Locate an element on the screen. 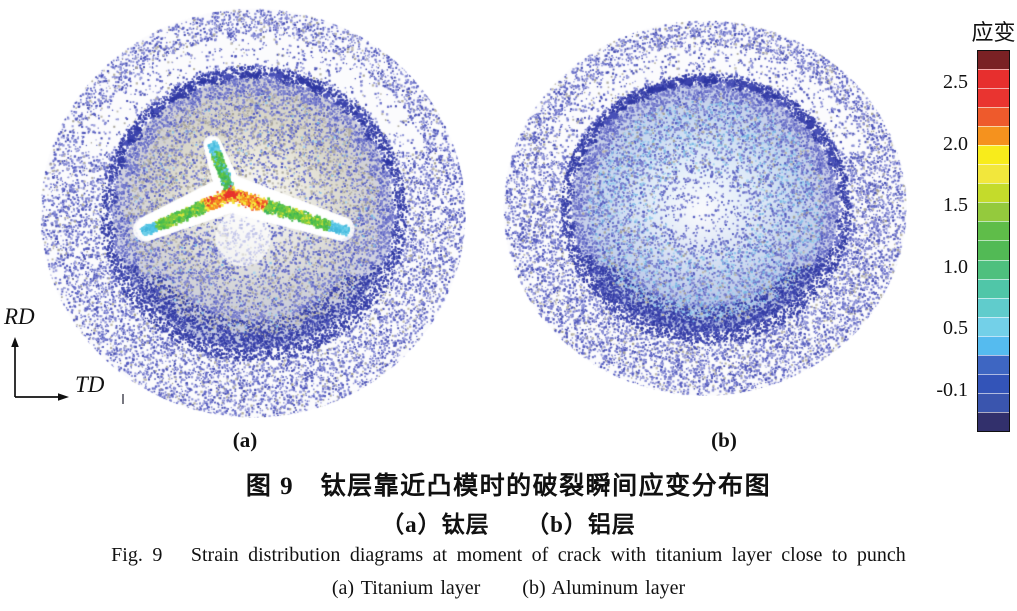 The width and height of the screenshot is (1017, 611). colorbar-ticks: 2.5 2.0 1.5 1.0 0.5 -0.1 is located at coordinates (938, 241).